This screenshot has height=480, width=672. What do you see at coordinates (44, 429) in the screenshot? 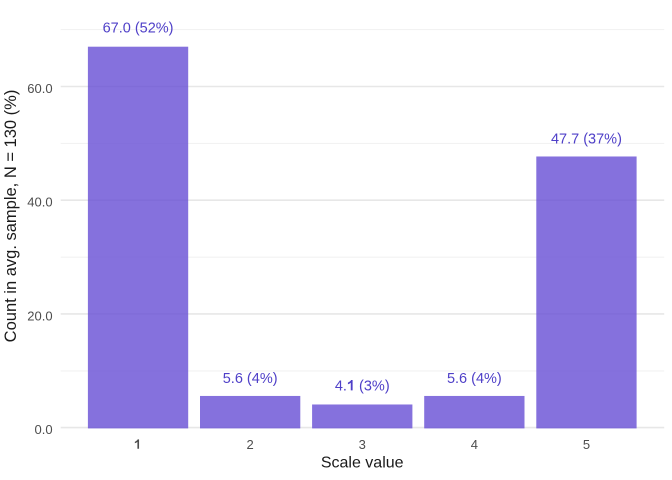
I see `svg-text: 0.0` at bounding box center [44, 429].